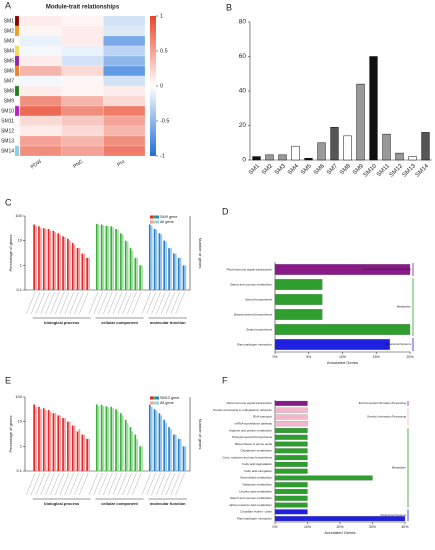  Describe the element at coordinates (256, 451) in the screenshot. I see `category-label: Glutathione metabolism` at that location.